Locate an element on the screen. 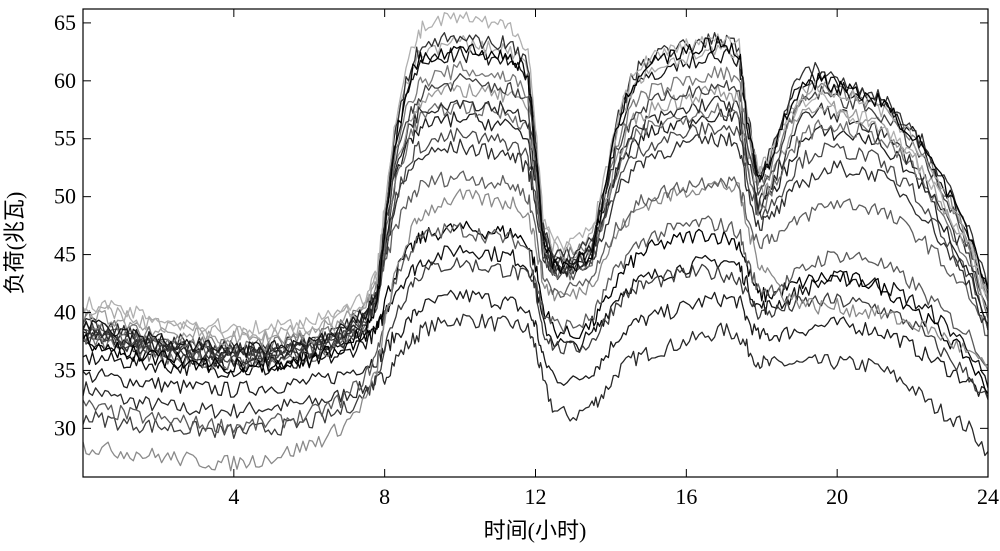 Image resolution: width=1000 pixels, height=551 pixels. y-axis-title: 负荷(兆瓦) is located at coordinates (14, 243).